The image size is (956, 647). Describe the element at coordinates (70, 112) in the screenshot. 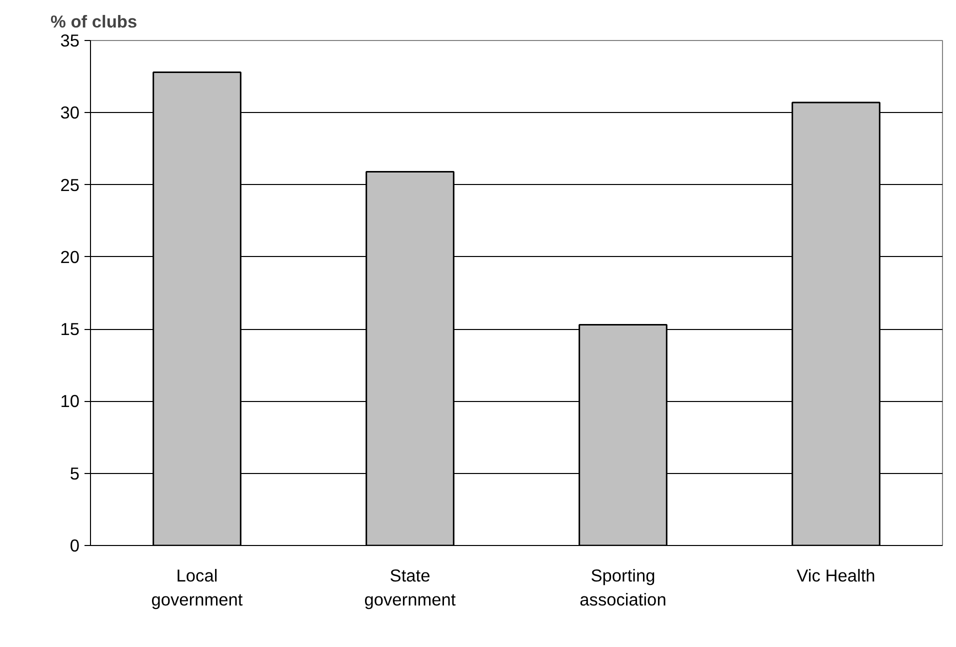

I see `y-tick-label: 30` at that location.